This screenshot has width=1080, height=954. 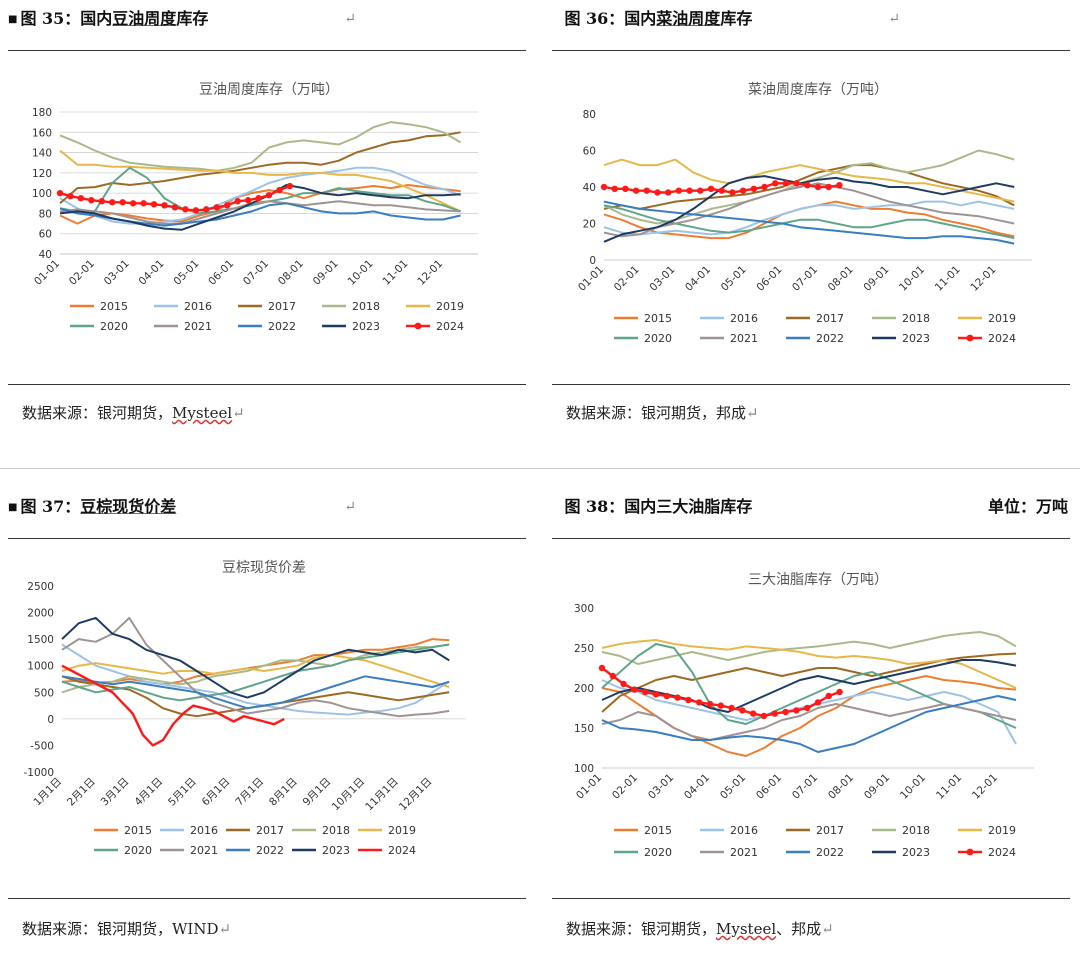 What do you see at coordinates (809, 222) in the screenshot?
I see `series-line-2022` at bounding box center [809, 222].